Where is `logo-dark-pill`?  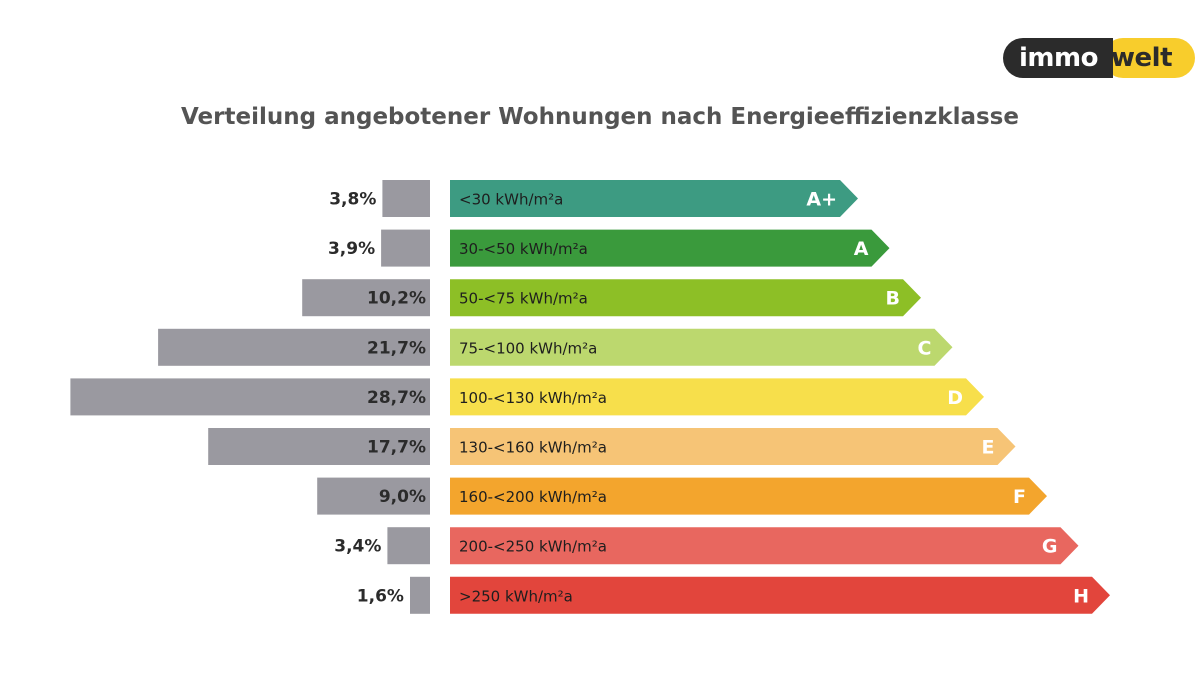 logo-dark-pill is located at coordinates (1058, 58).